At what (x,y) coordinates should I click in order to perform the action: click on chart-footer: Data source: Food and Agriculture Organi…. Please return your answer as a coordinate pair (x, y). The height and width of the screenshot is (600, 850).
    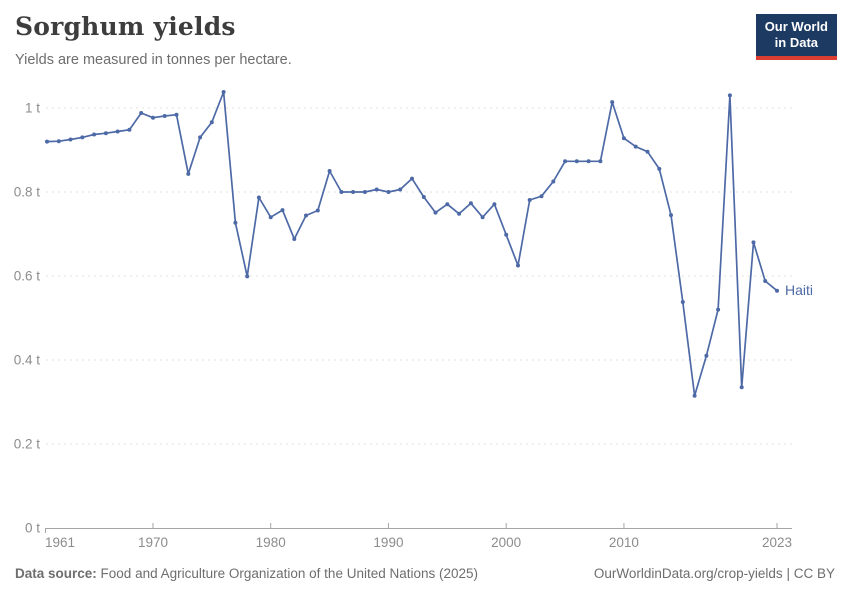
    Looking at the image, I should click on (425, 573).